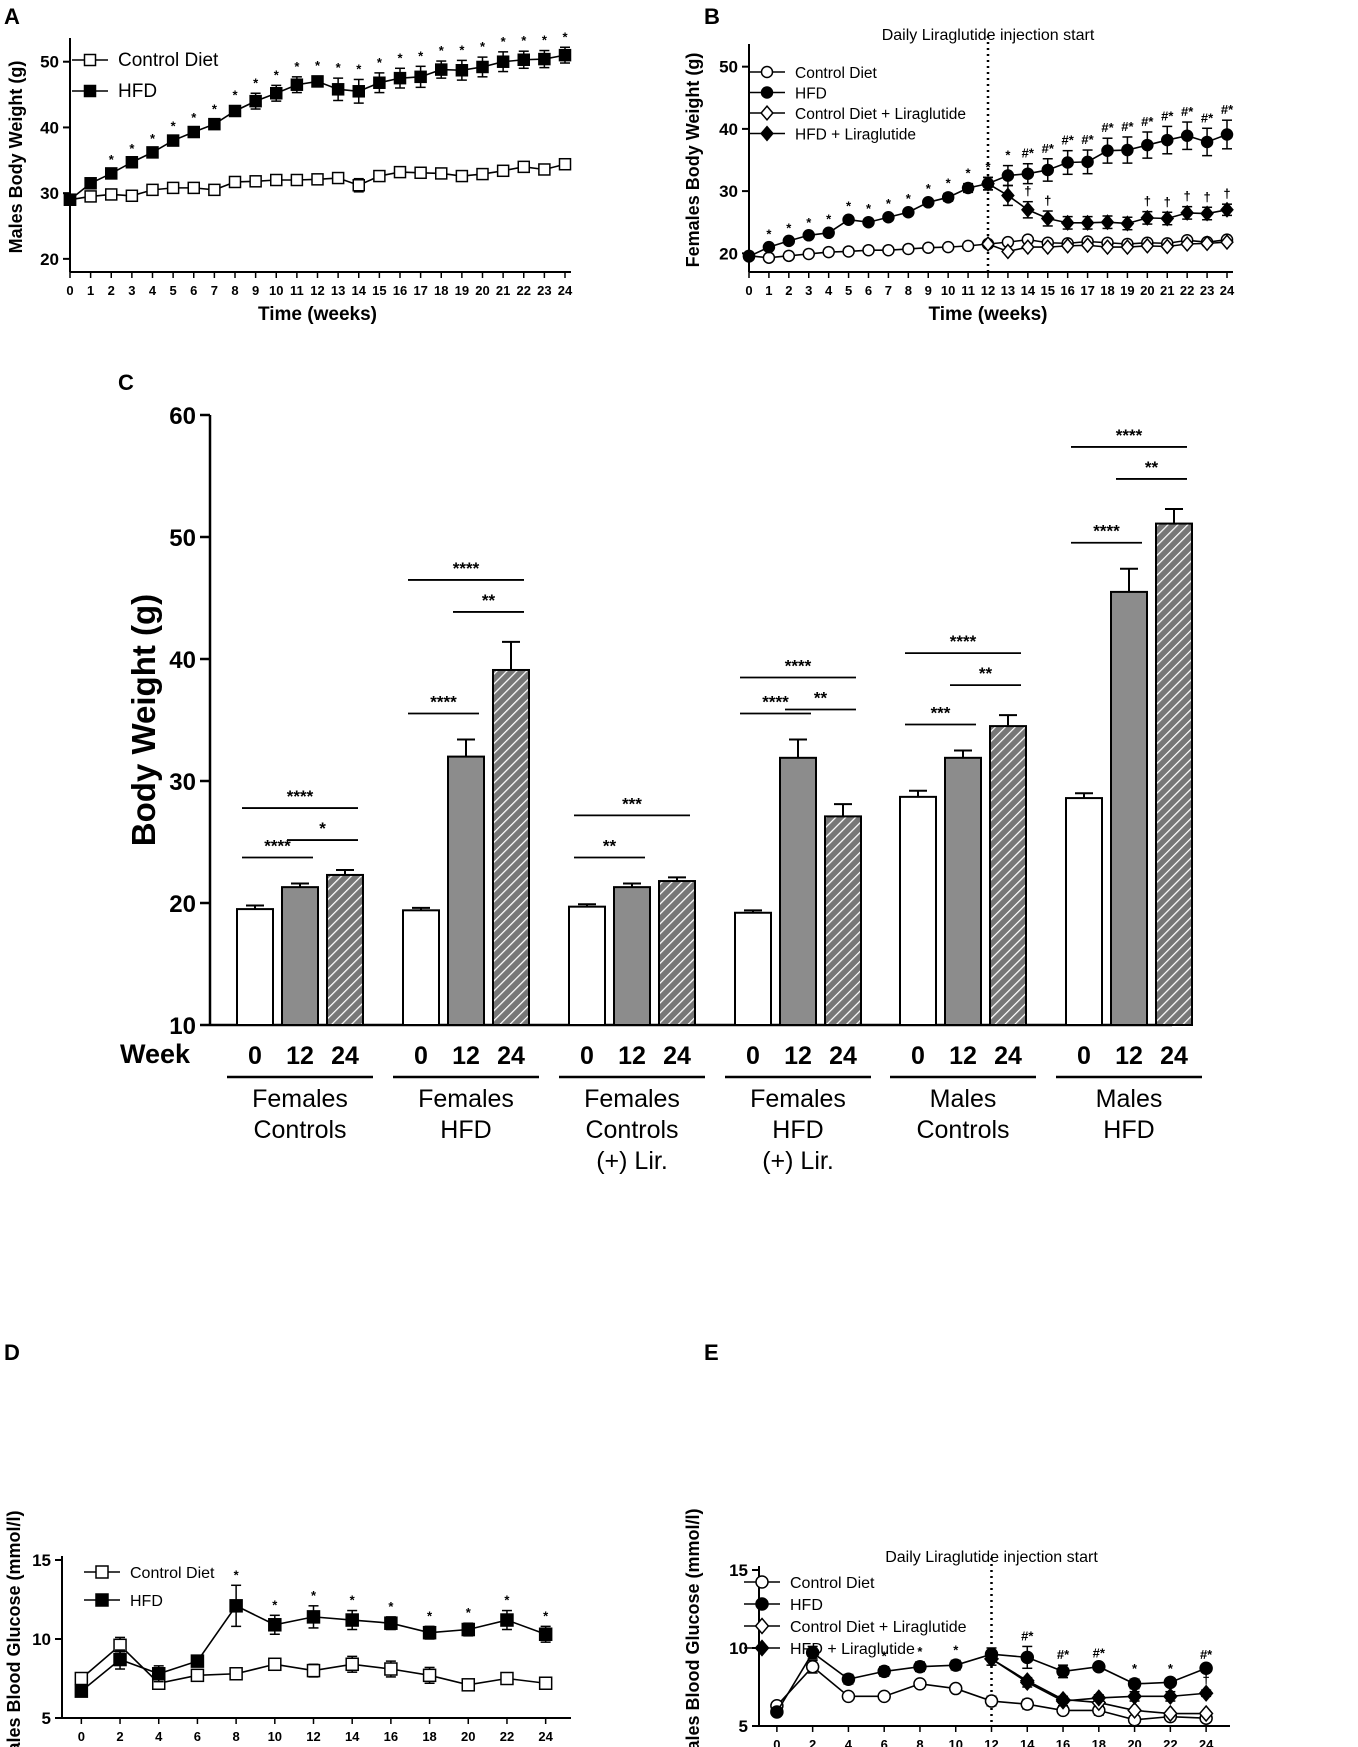 Image resolution: width=1358 pixels, height=1747 pixels. Describe the element at coordinates (524, 290) in the screenshot. I see `x-tick-label: 22` at that location.